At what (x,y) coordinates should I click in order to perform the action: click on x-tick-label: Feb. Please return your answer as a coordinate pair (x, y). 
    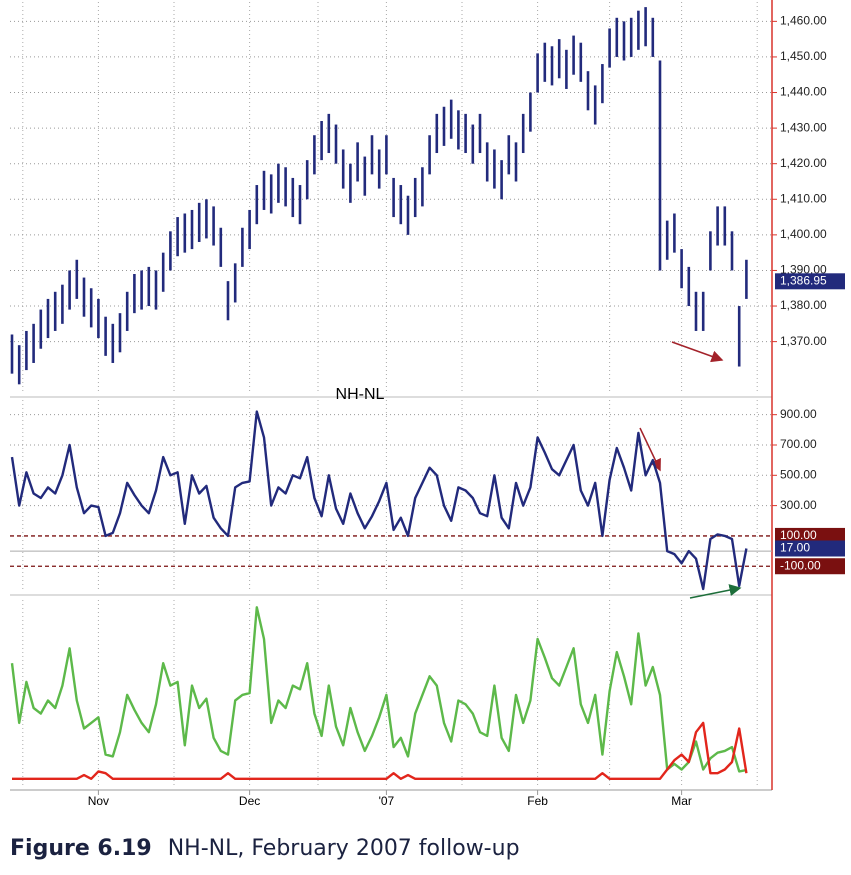
    Looking at the image, I should click on (537, 801).